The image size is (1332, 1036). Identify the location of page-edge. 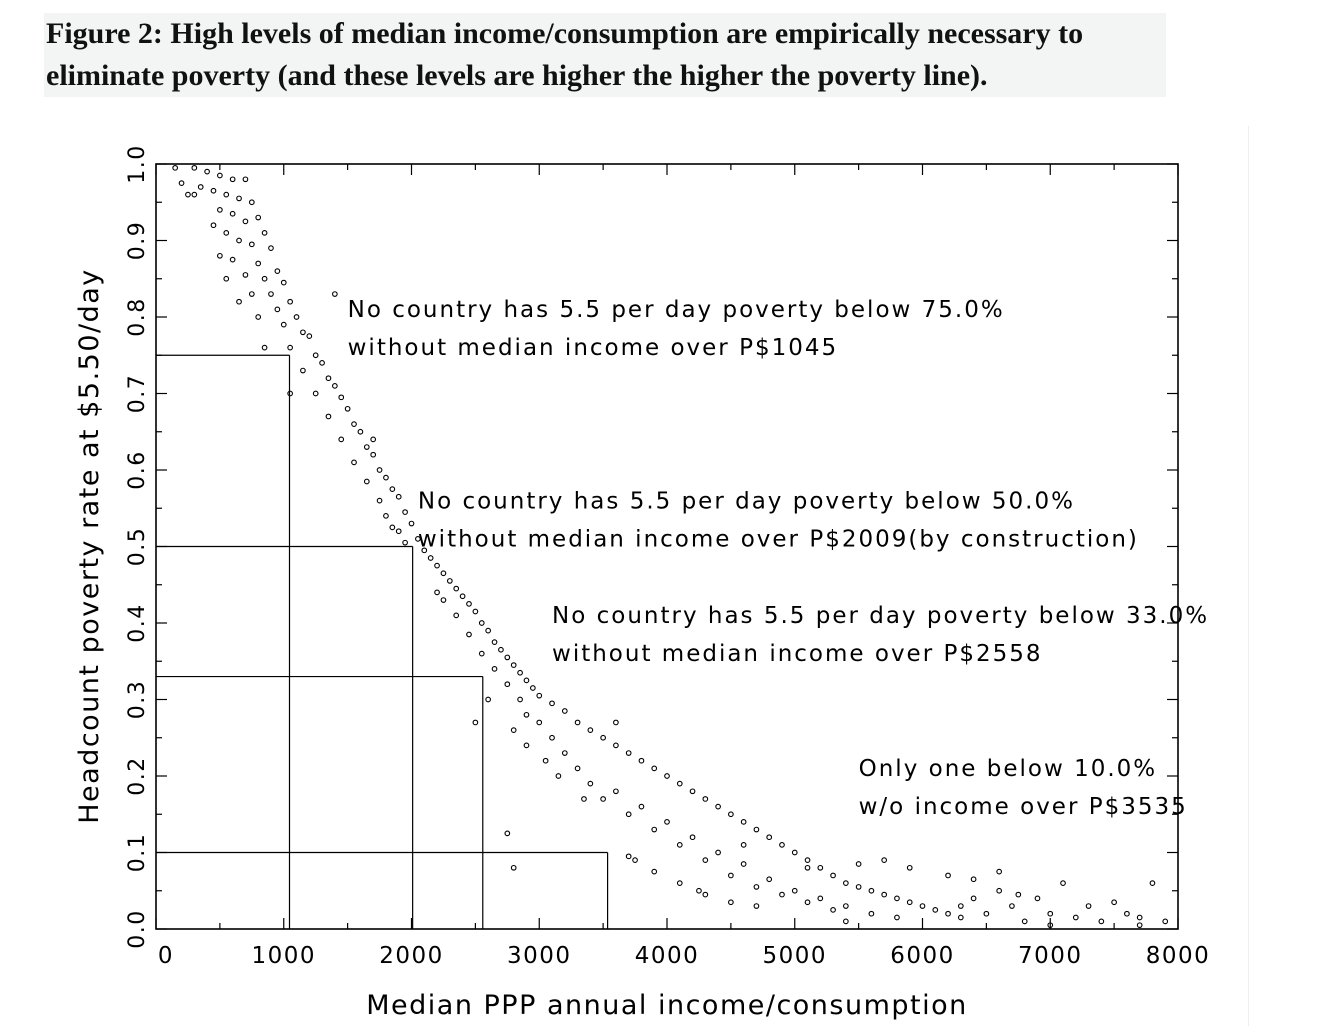
(1248, 576).